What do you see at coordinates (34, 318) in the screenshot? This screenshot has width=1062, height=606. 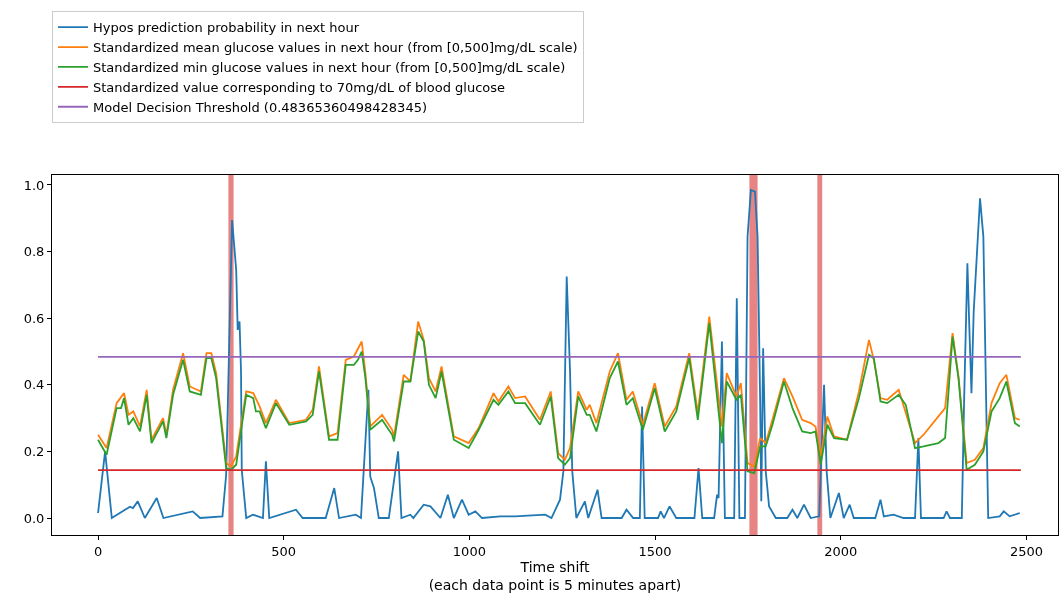 I see `y-tick-label: 0.6` at bounding box center [34, 318].